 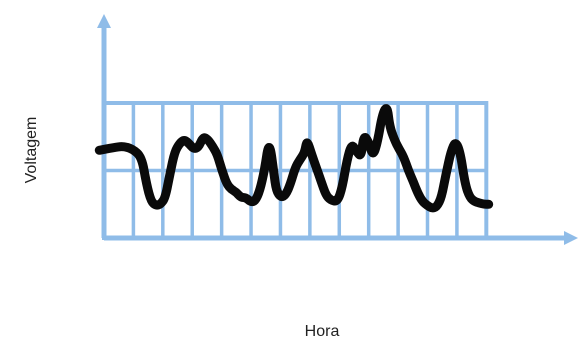 What do you see at coordinates (104, 21) in the screenshot?
I see `y-axis-arrow` at bounding box center [104, 21].